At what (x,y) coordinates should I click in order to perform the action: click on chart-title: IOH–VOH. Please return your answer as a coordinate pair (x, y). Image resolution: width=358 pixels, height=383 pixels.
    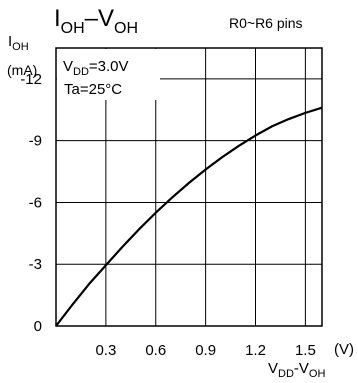
    Looking at the image, I should click on (96, 21).